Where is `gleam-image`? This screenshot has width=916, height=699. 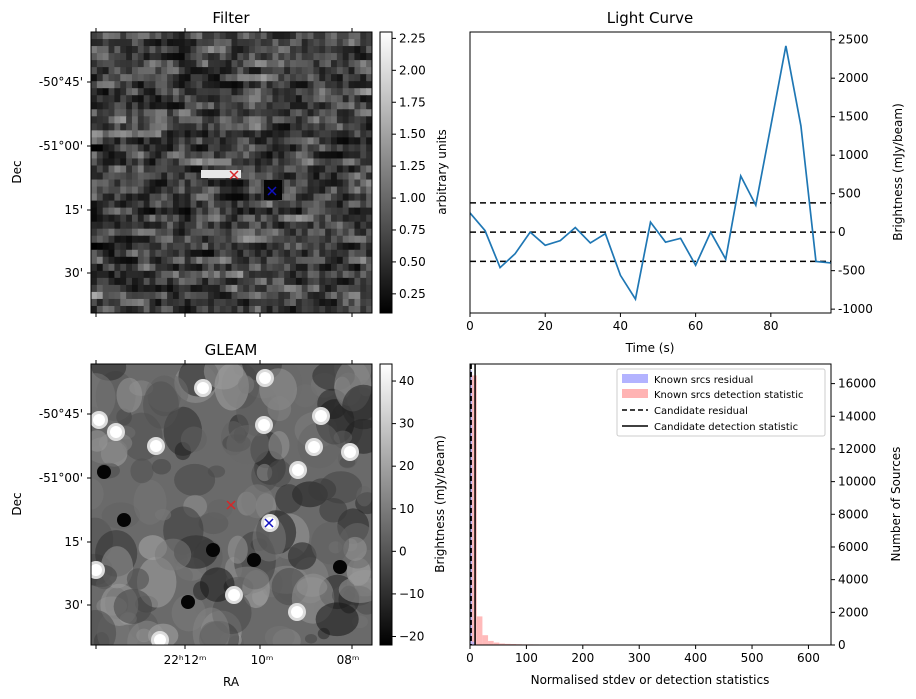
gleam-image is located at coordinates (231, 504).